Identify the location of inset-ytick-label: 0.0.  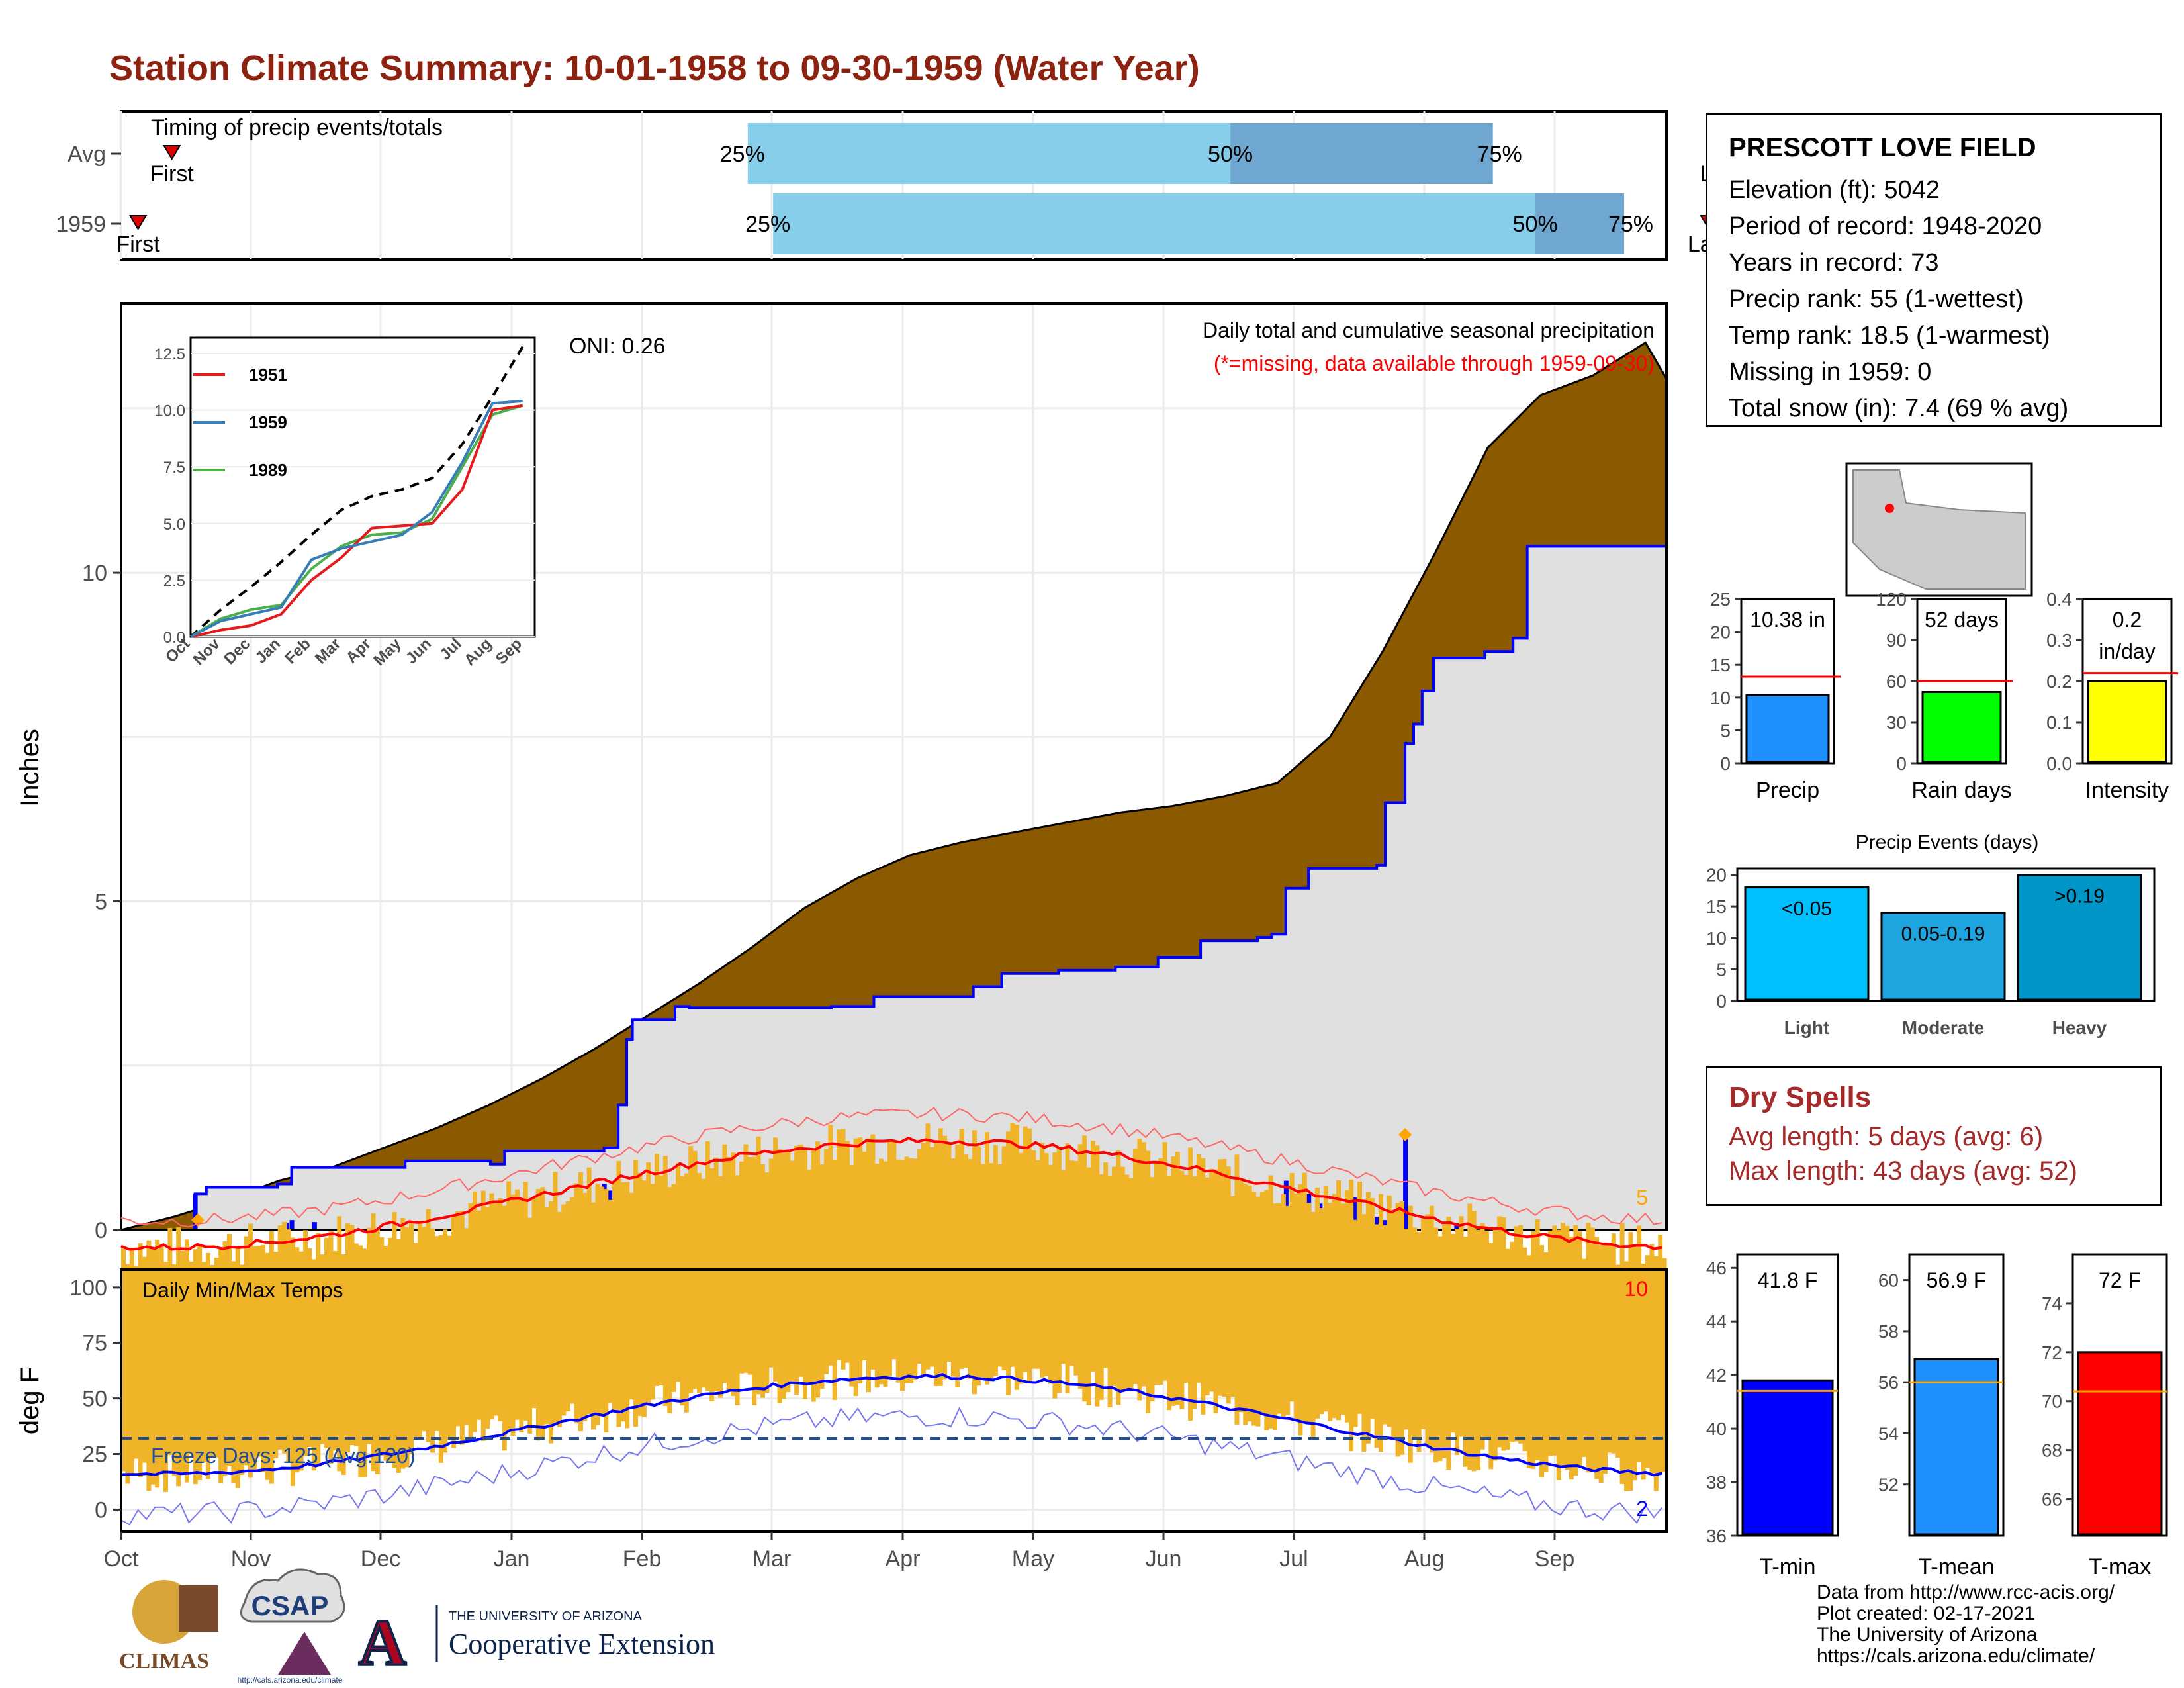
(174, 638).